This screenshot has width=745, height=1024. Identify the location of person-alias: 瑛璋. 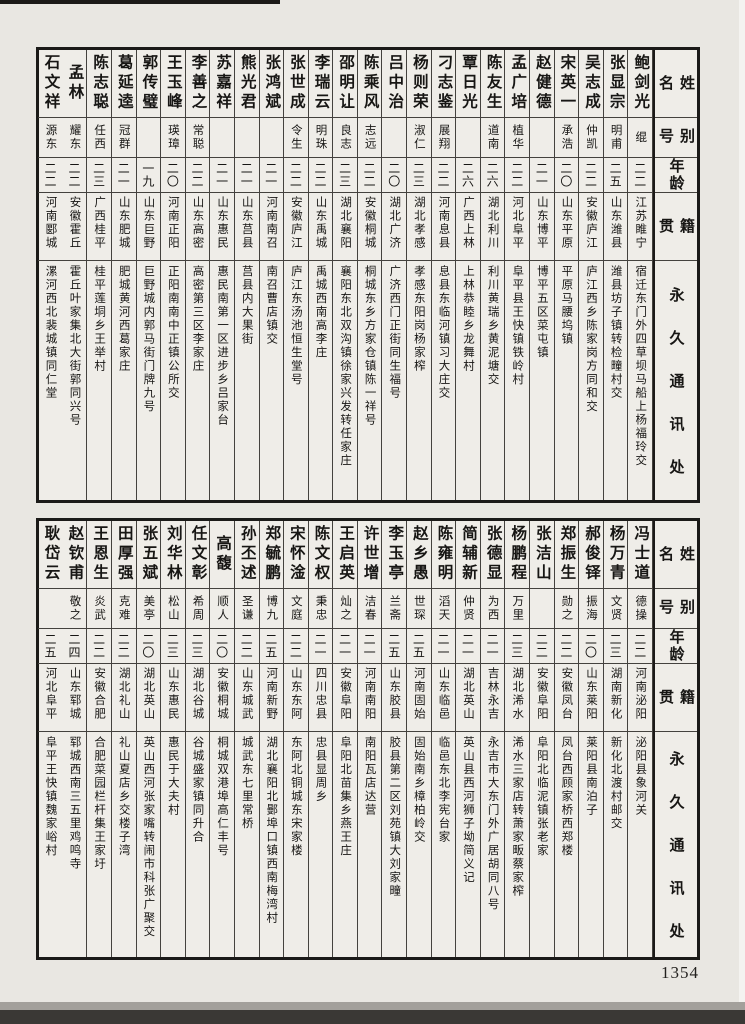
(172, 137).